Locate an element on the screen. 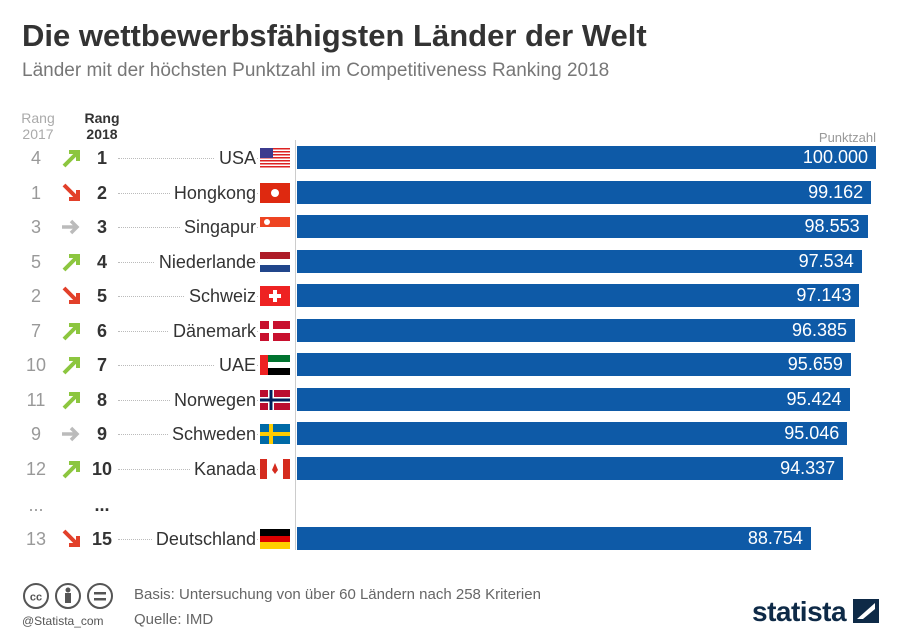 Image resolution: width=900 pixels, height=641 pixels. header-rank-2017-line2: 2017 is located at coordinates (38, 134).